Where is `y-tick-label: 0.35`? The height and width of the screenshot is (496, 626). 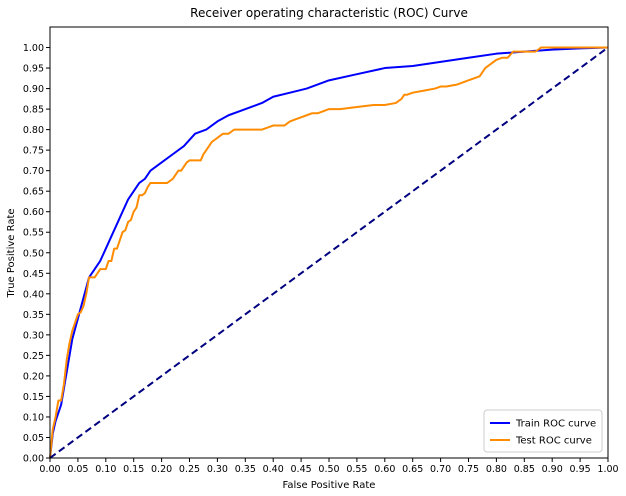
y-tick-label: 0.35 is located at coordinates (33, 315).